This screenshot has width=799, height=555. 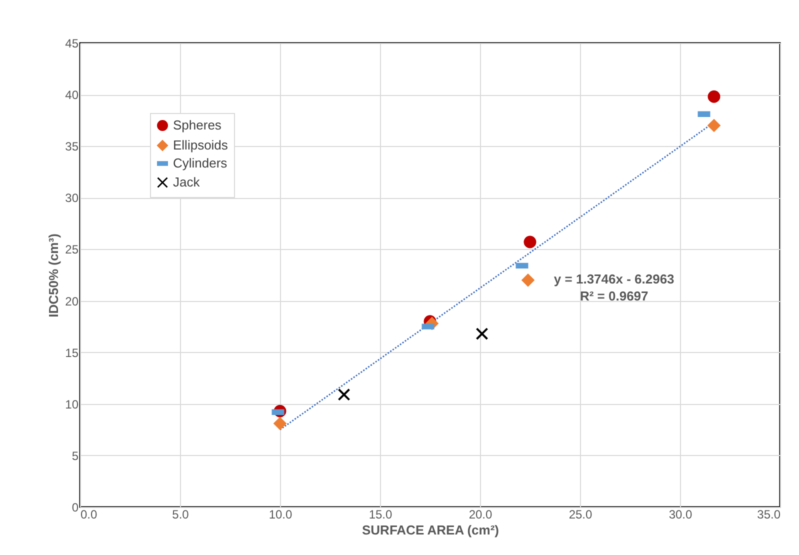 I want to click on y-tick-label: 20, so click(x=72, y=301).